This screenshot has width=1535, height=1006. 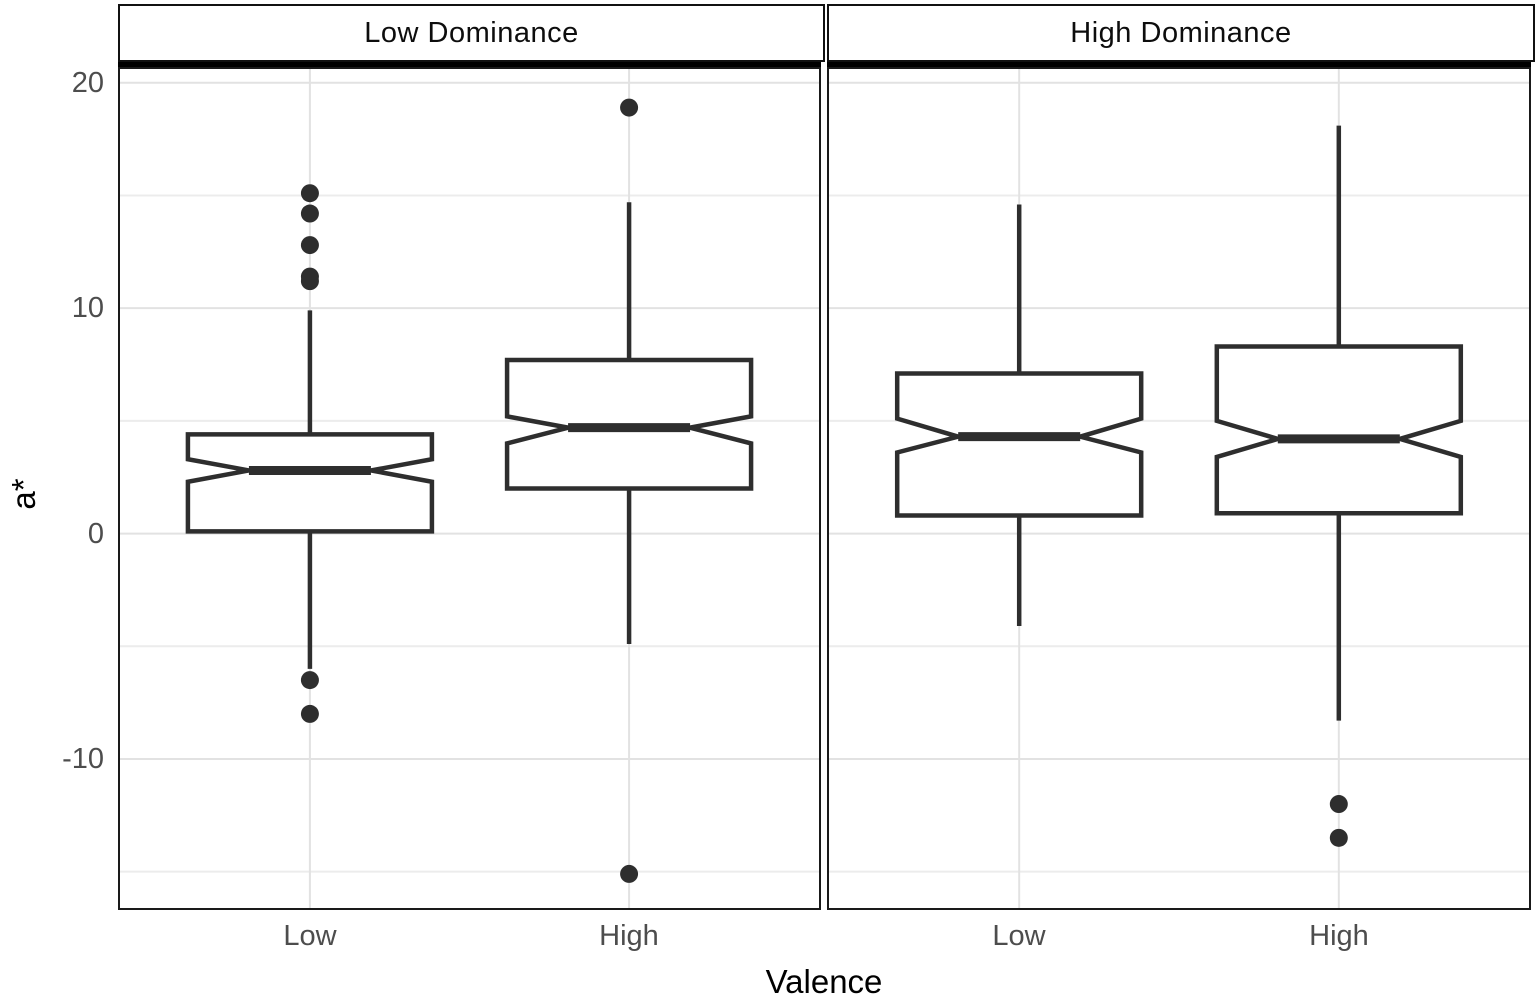 I want to click on facet-strip-low-dominance: Low Dominance, so click(x=471, y=33).